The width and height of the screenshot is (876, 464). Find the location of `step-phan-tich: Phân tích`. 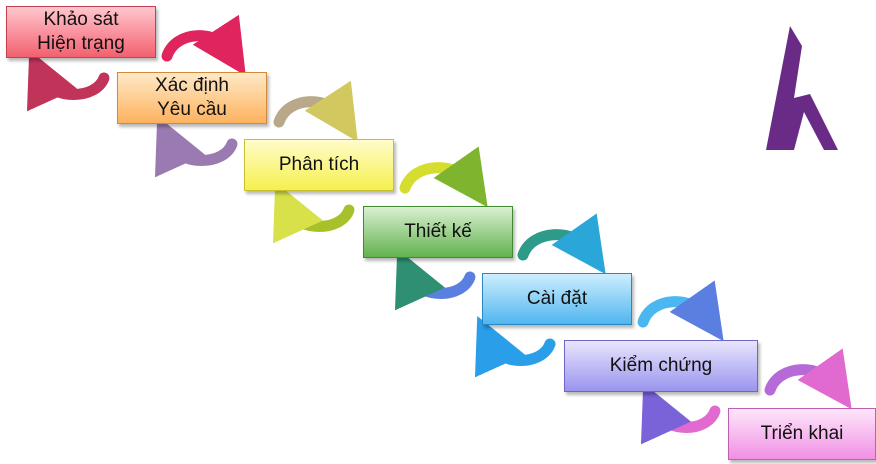

step-phan-tich: Phân tích is located at coordinates (319, 165).